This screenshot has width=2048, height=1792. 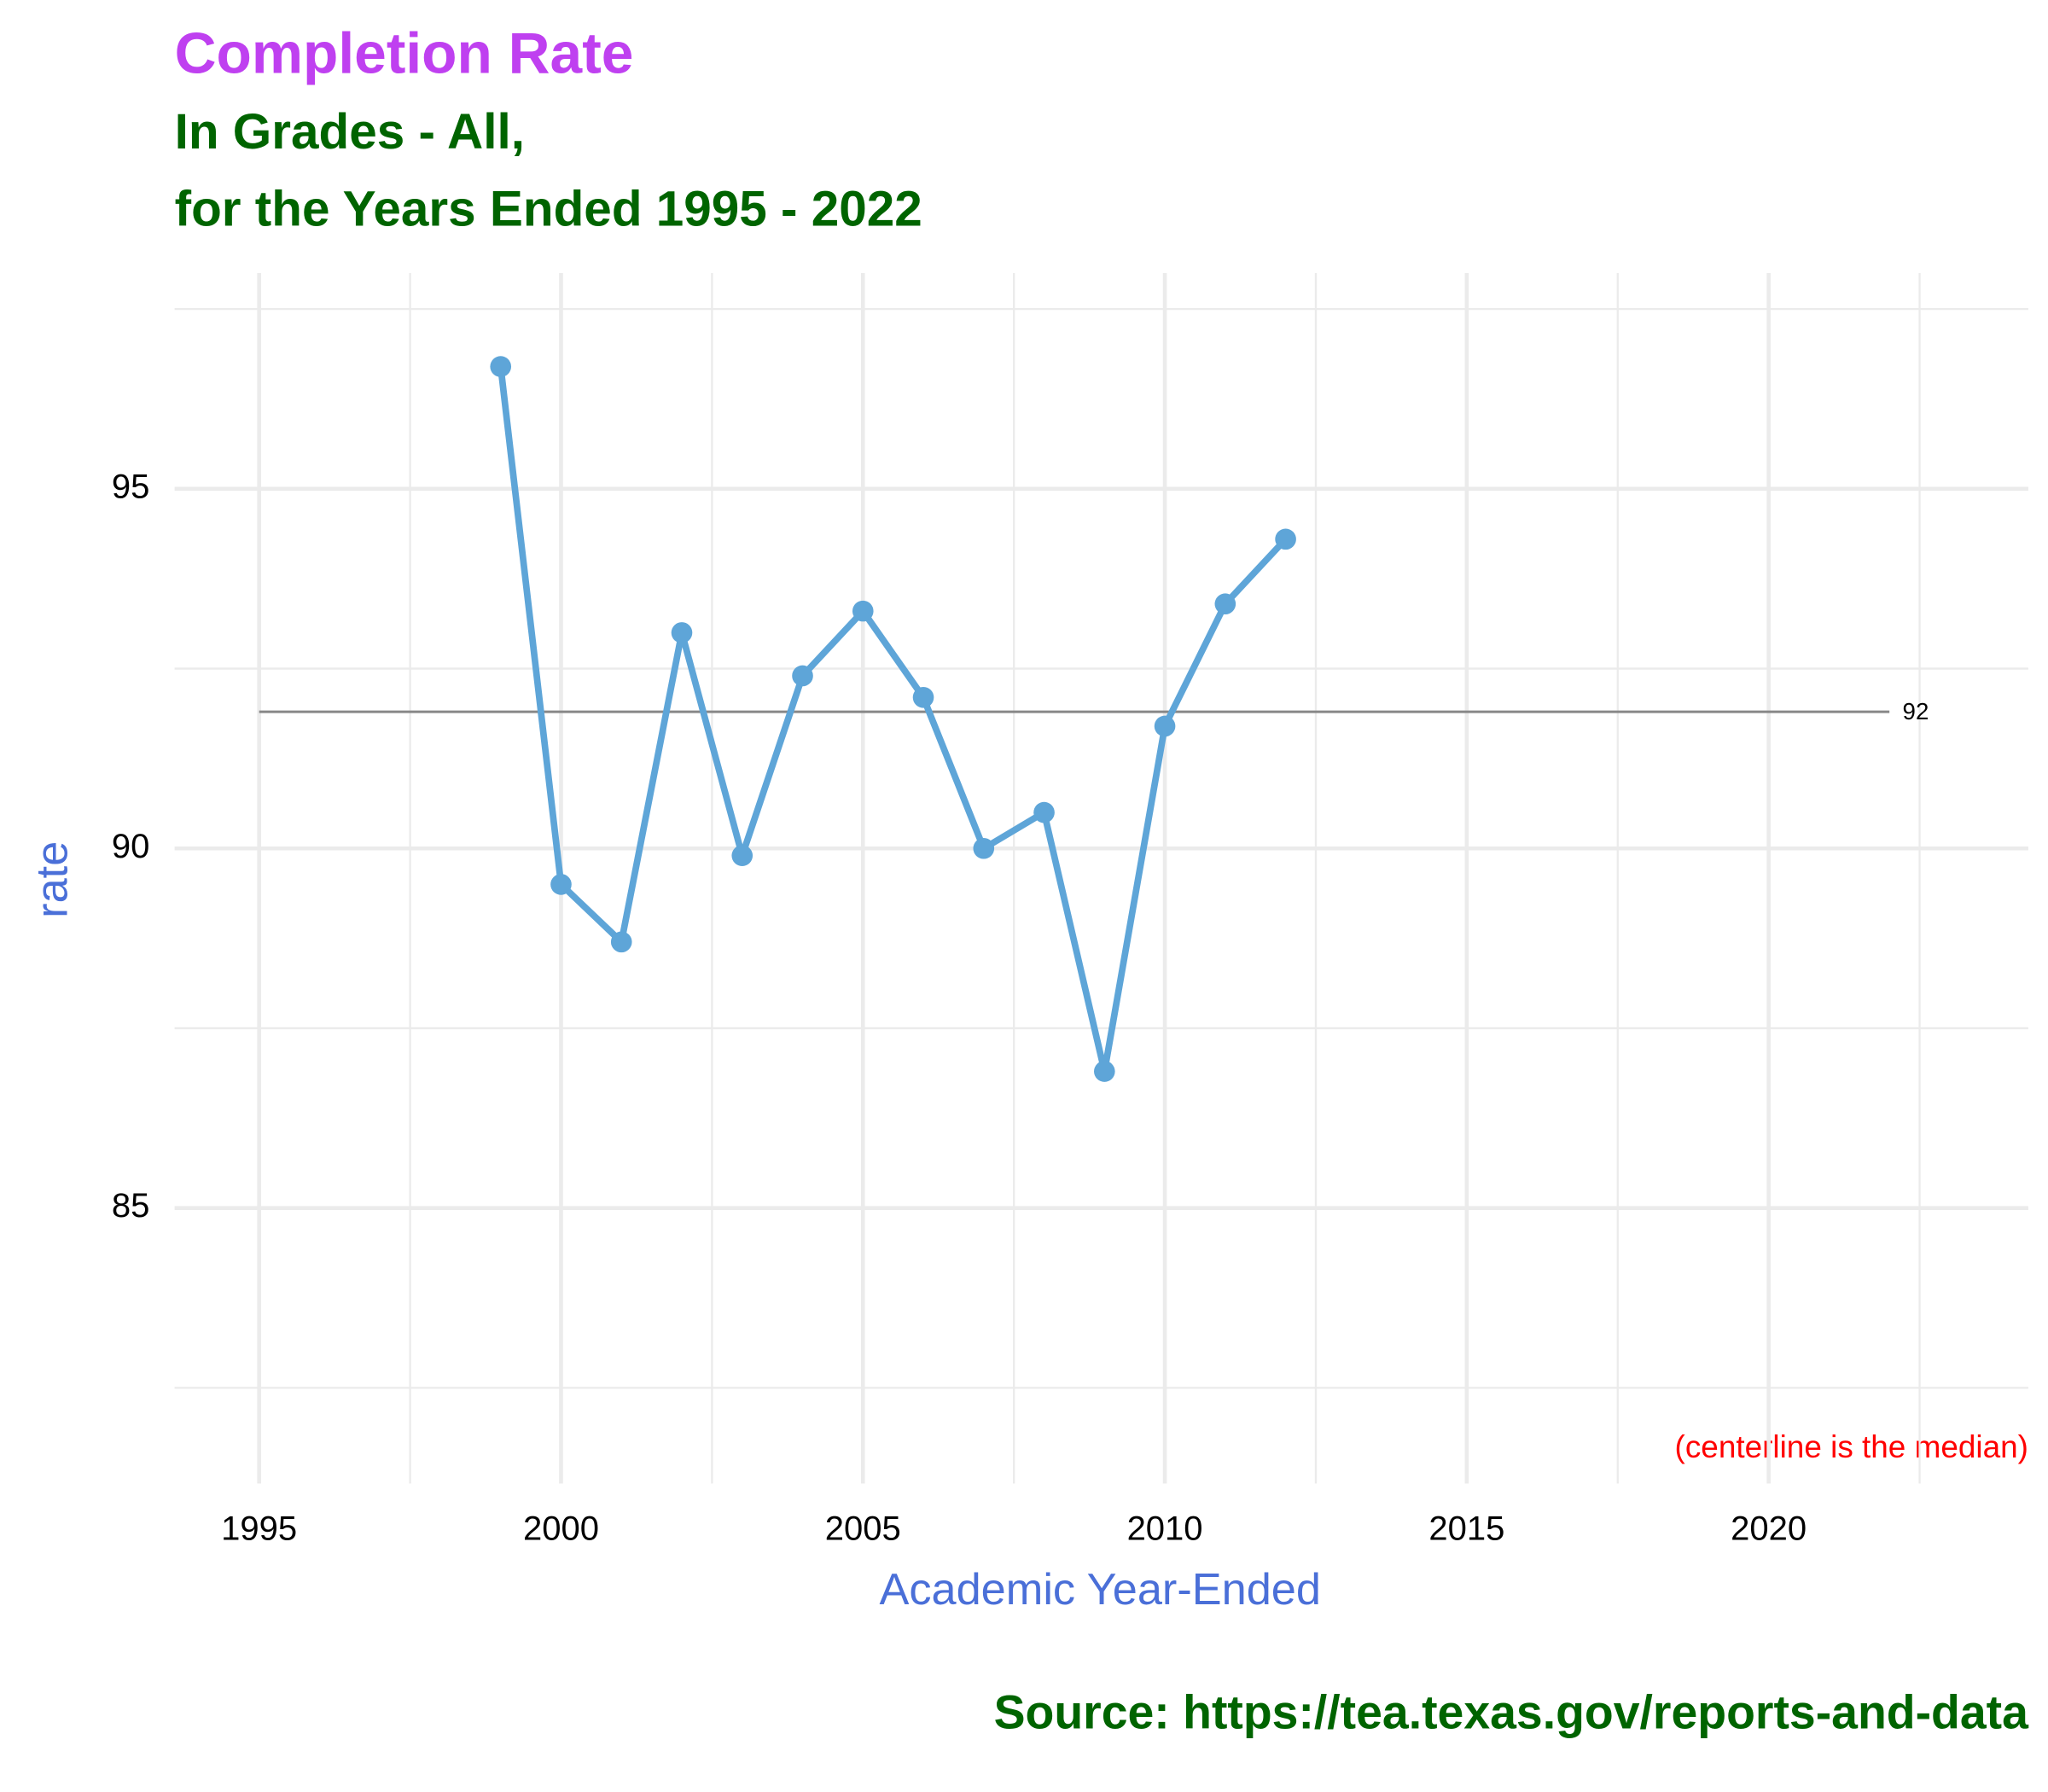 I want to click on y-tick-label: 90, so click(x=131, y=846).